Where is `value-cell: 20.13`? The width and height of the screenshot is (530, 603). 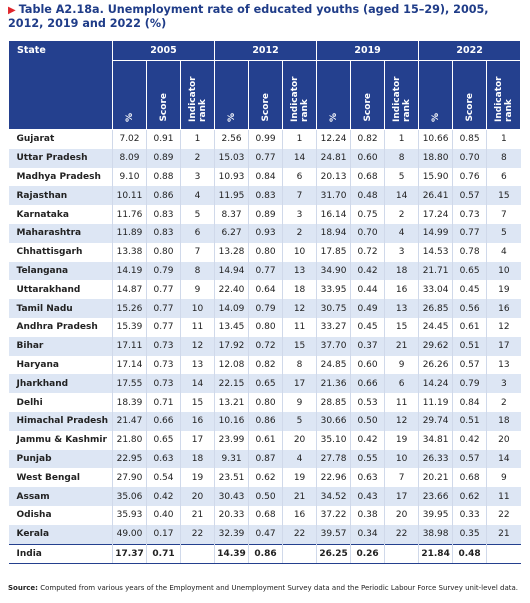
value-cell: 20.13 is located at coordinates (333, 177).